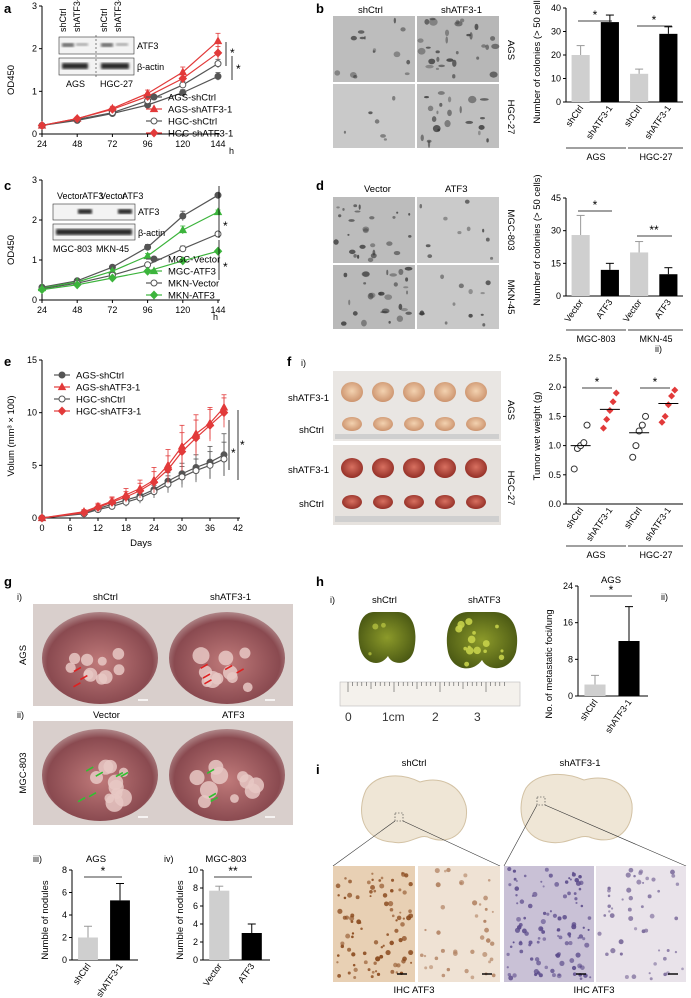  I want to click on f-row-3: shATF3-1, so click(308, 470).